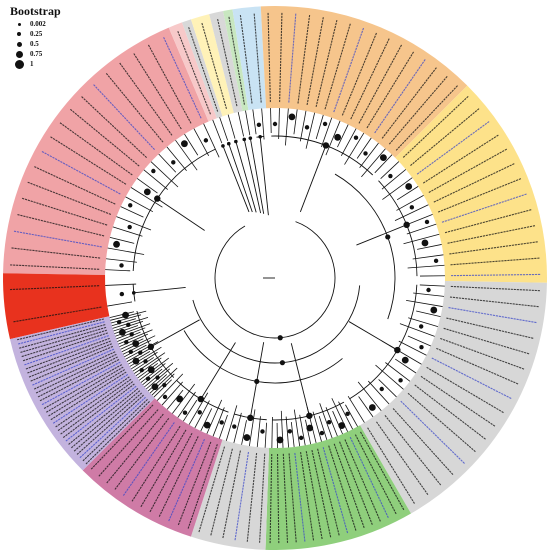  I want to click on legend-label: 0.75, so click(36, 54).